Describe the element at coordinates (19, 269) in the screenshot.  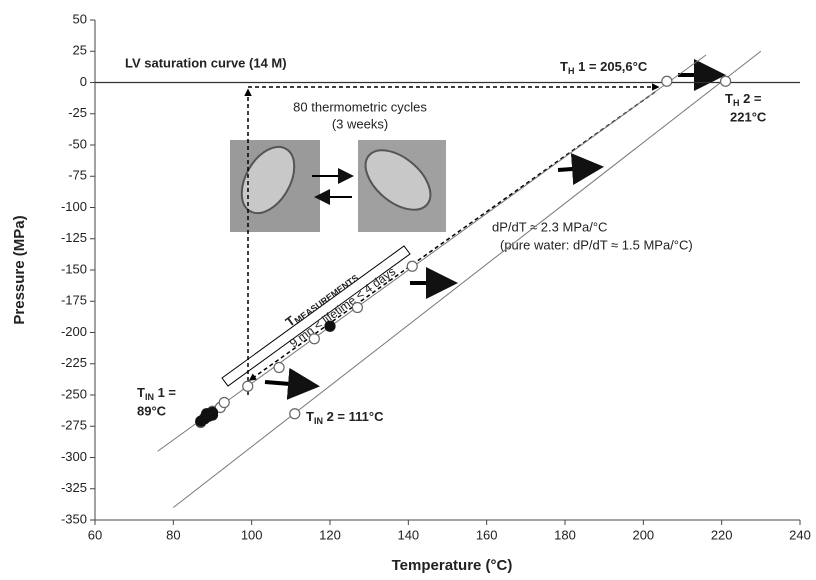
I see `y-axis-label: Pressure (MPa)` at that location.